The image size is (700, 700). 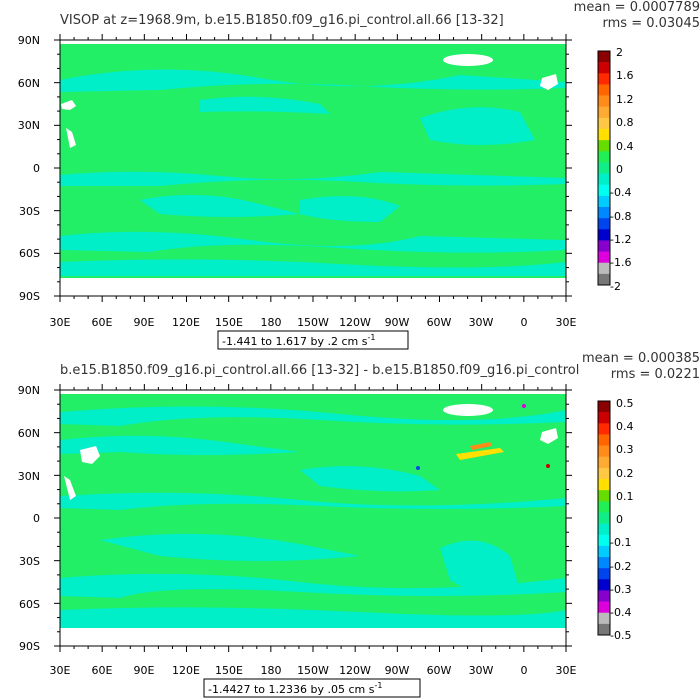 What do you see at coordinates (313, 287) in the screenshot?
I see `panel-1-antarctica-mask` at bounding box center [313, 287].